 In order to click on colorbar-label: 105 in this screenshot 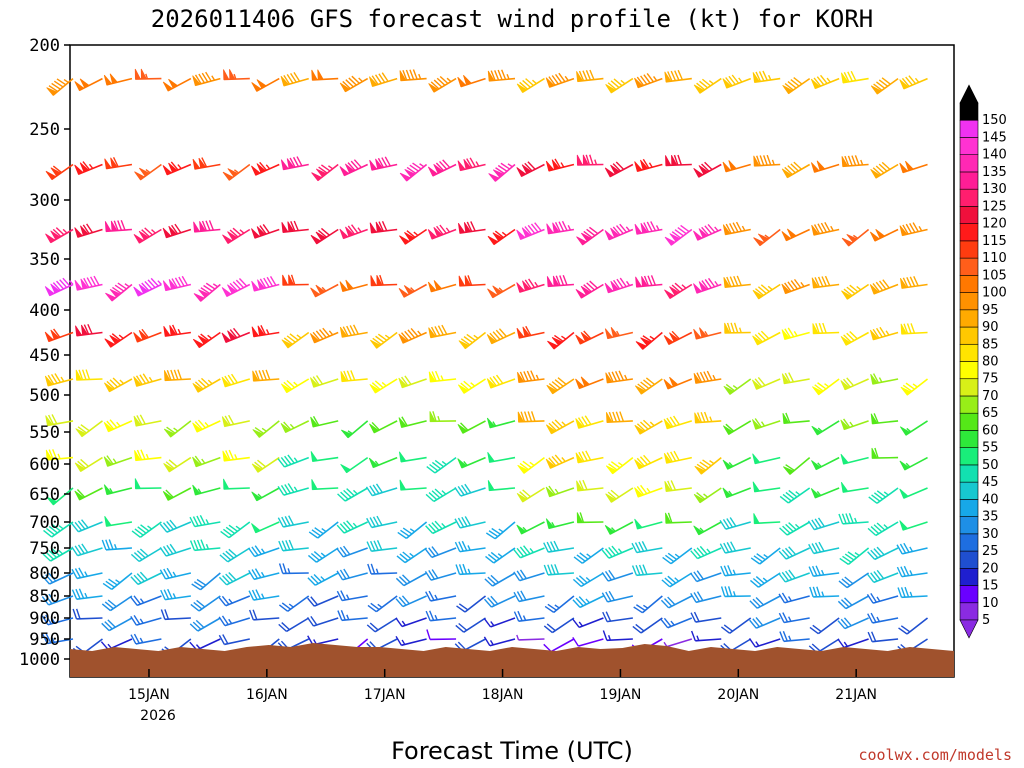, I will do `click(994, 275)`.